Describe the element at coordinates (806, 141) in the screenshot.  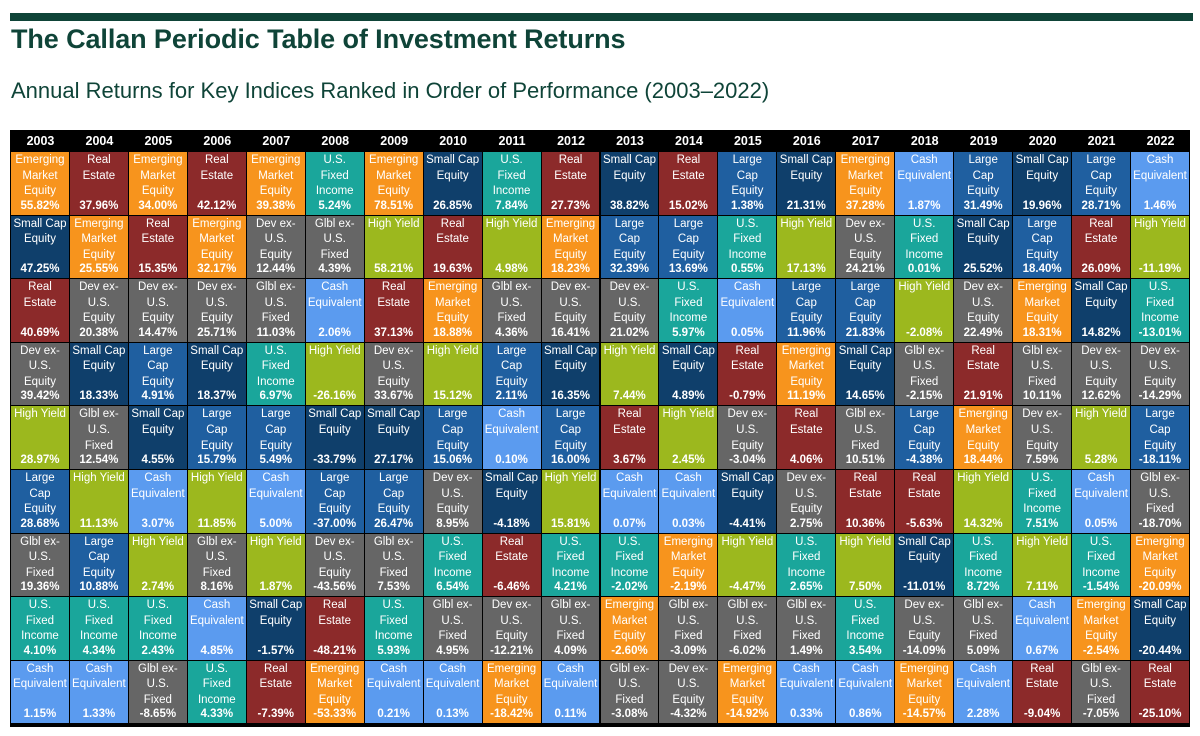
I see `year-header-2016: 2016` at that location.